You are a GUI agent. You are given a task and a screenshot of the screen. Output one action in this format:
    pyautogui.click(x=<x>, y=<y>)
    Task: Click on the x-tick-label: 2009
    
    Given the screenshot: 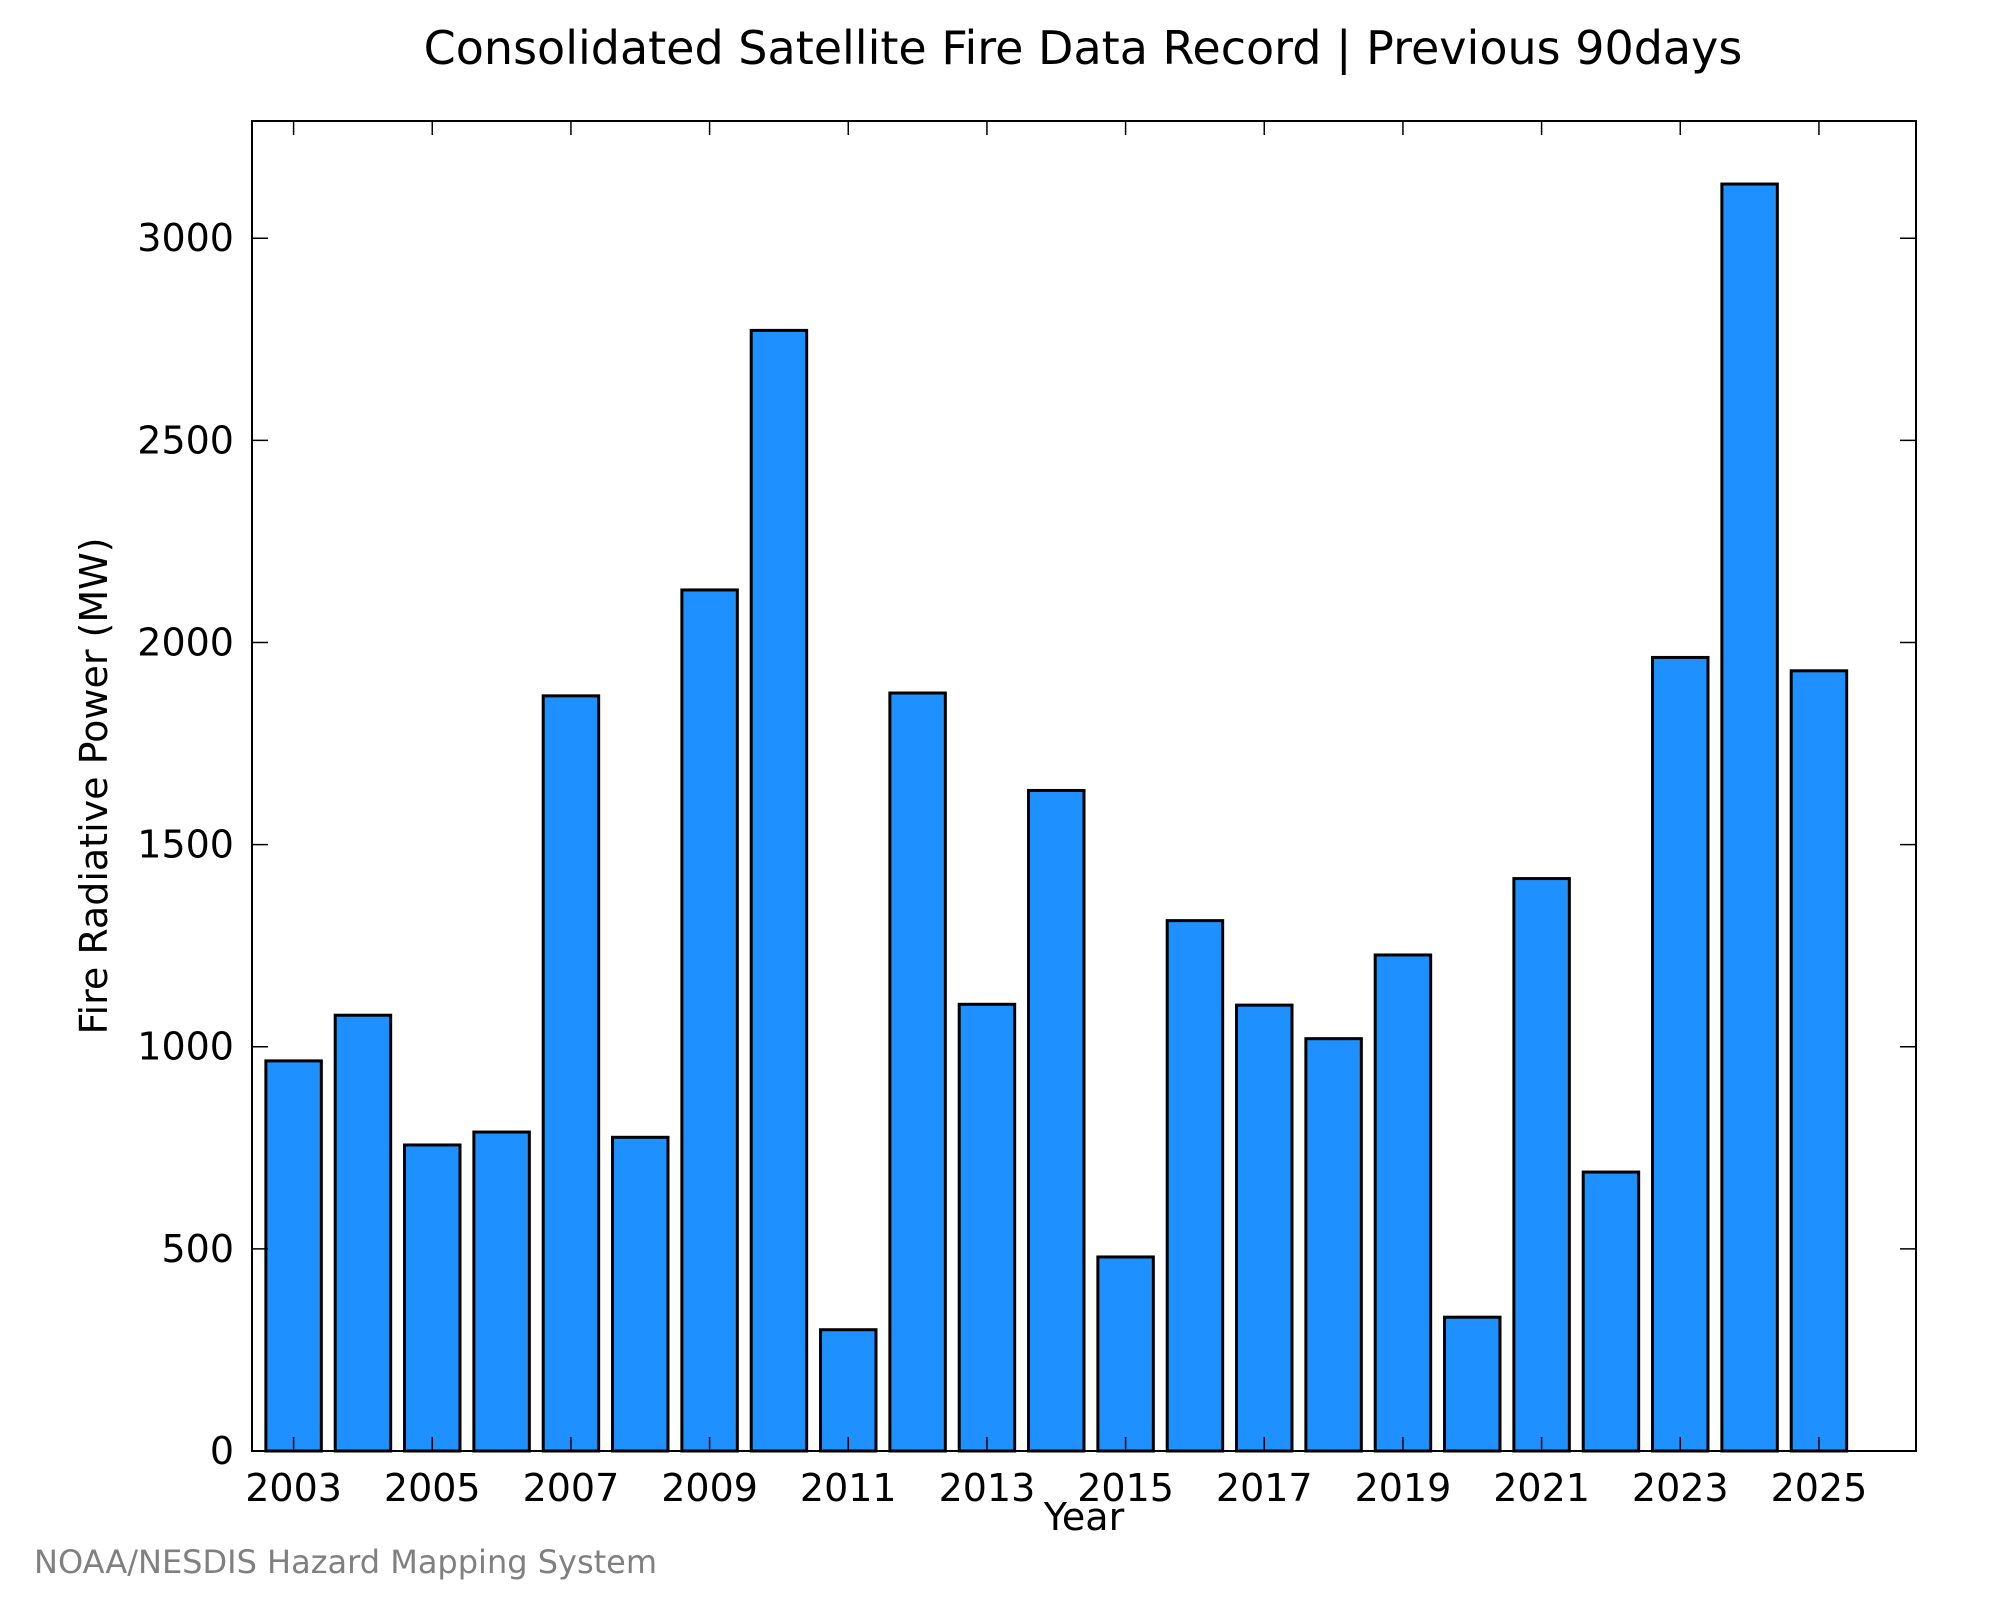 What is the action you would take?
    pyautogui.click(x=709, y=1488)
    